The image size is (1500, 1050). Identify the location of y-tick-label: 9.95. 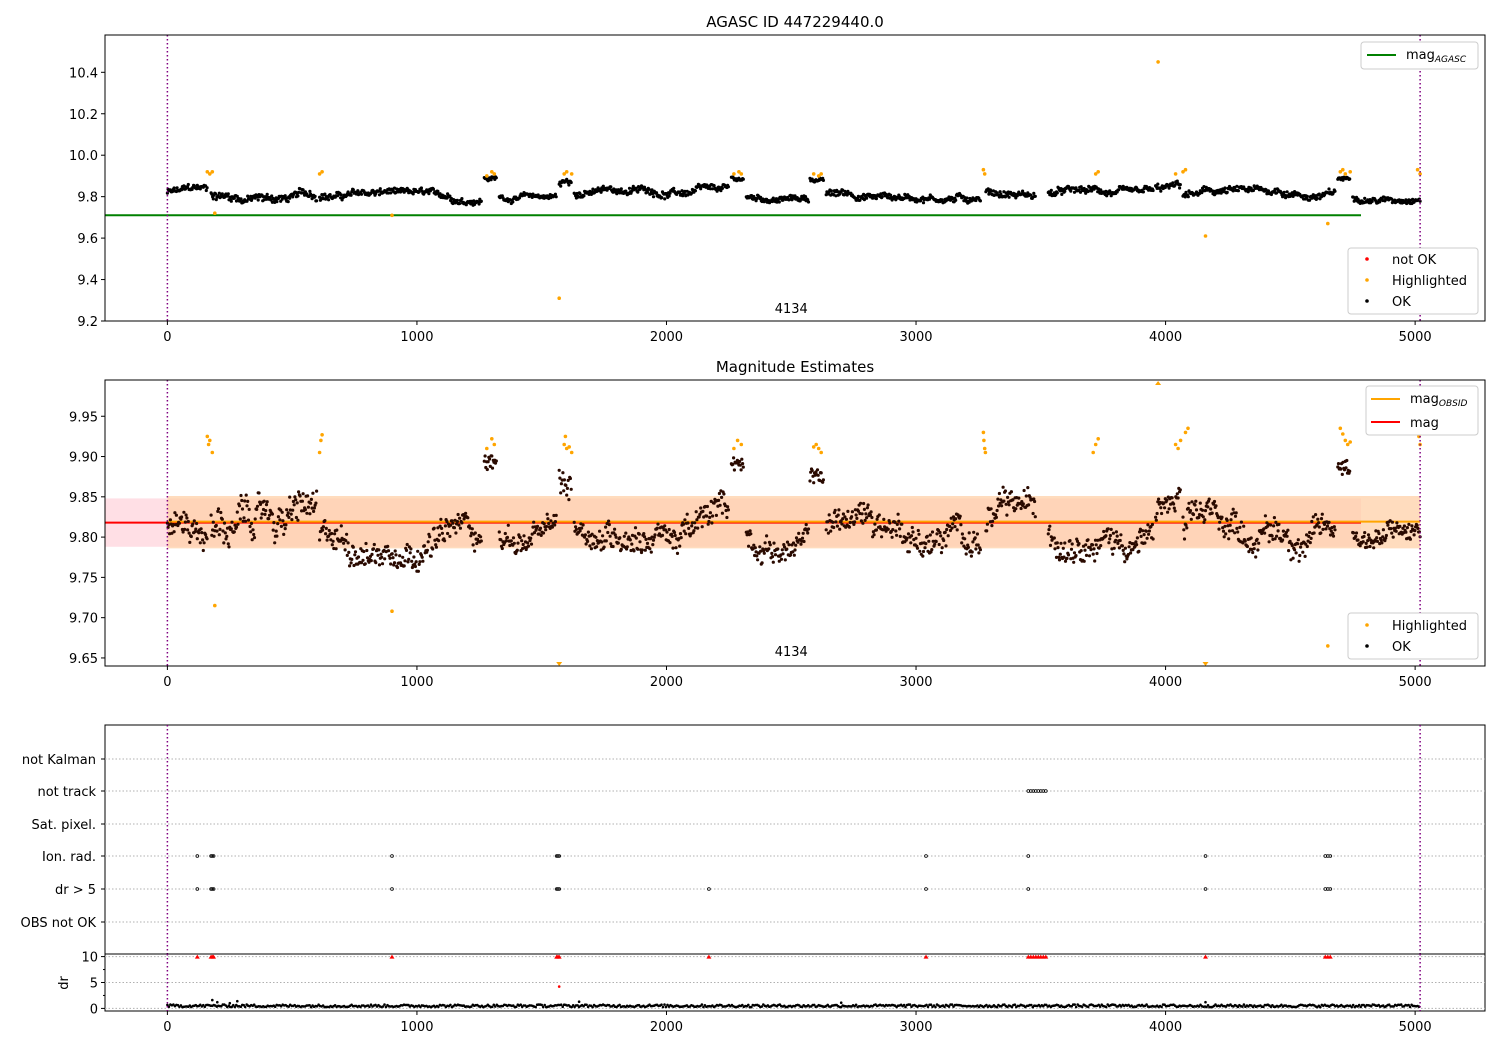
(83, 417).